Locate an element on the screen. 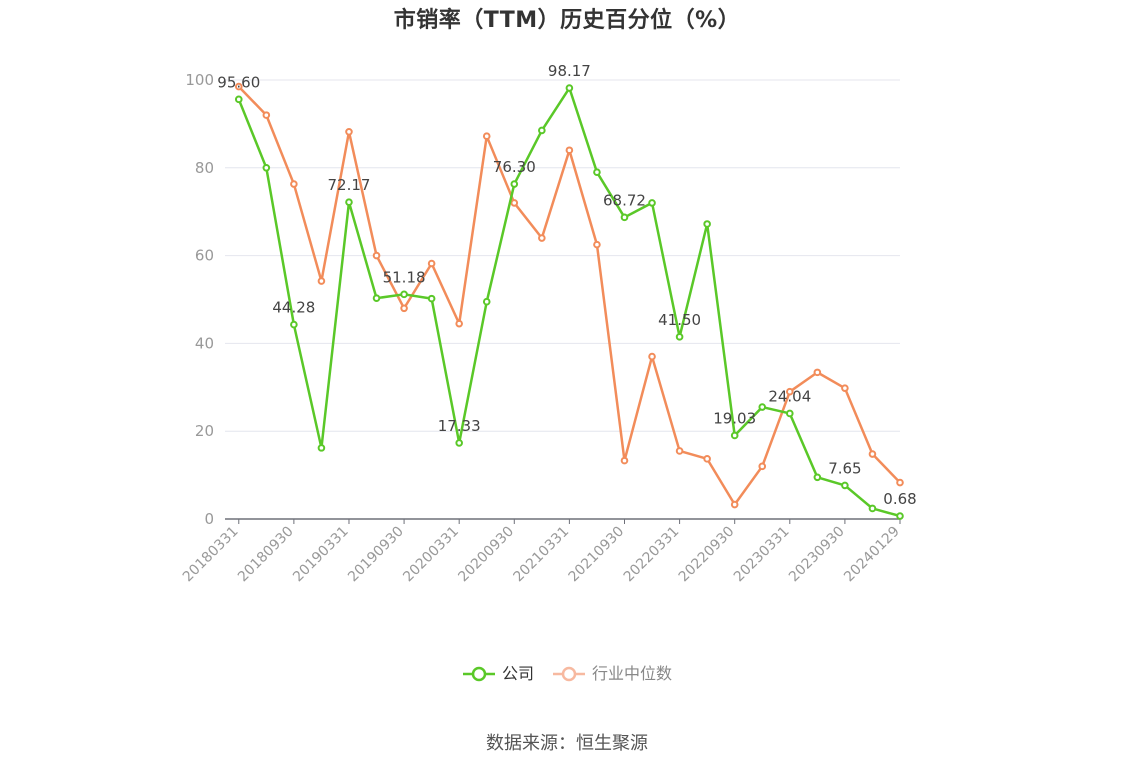  legend-label-industry: 行业中位数 is located at coordinates (632, 673).